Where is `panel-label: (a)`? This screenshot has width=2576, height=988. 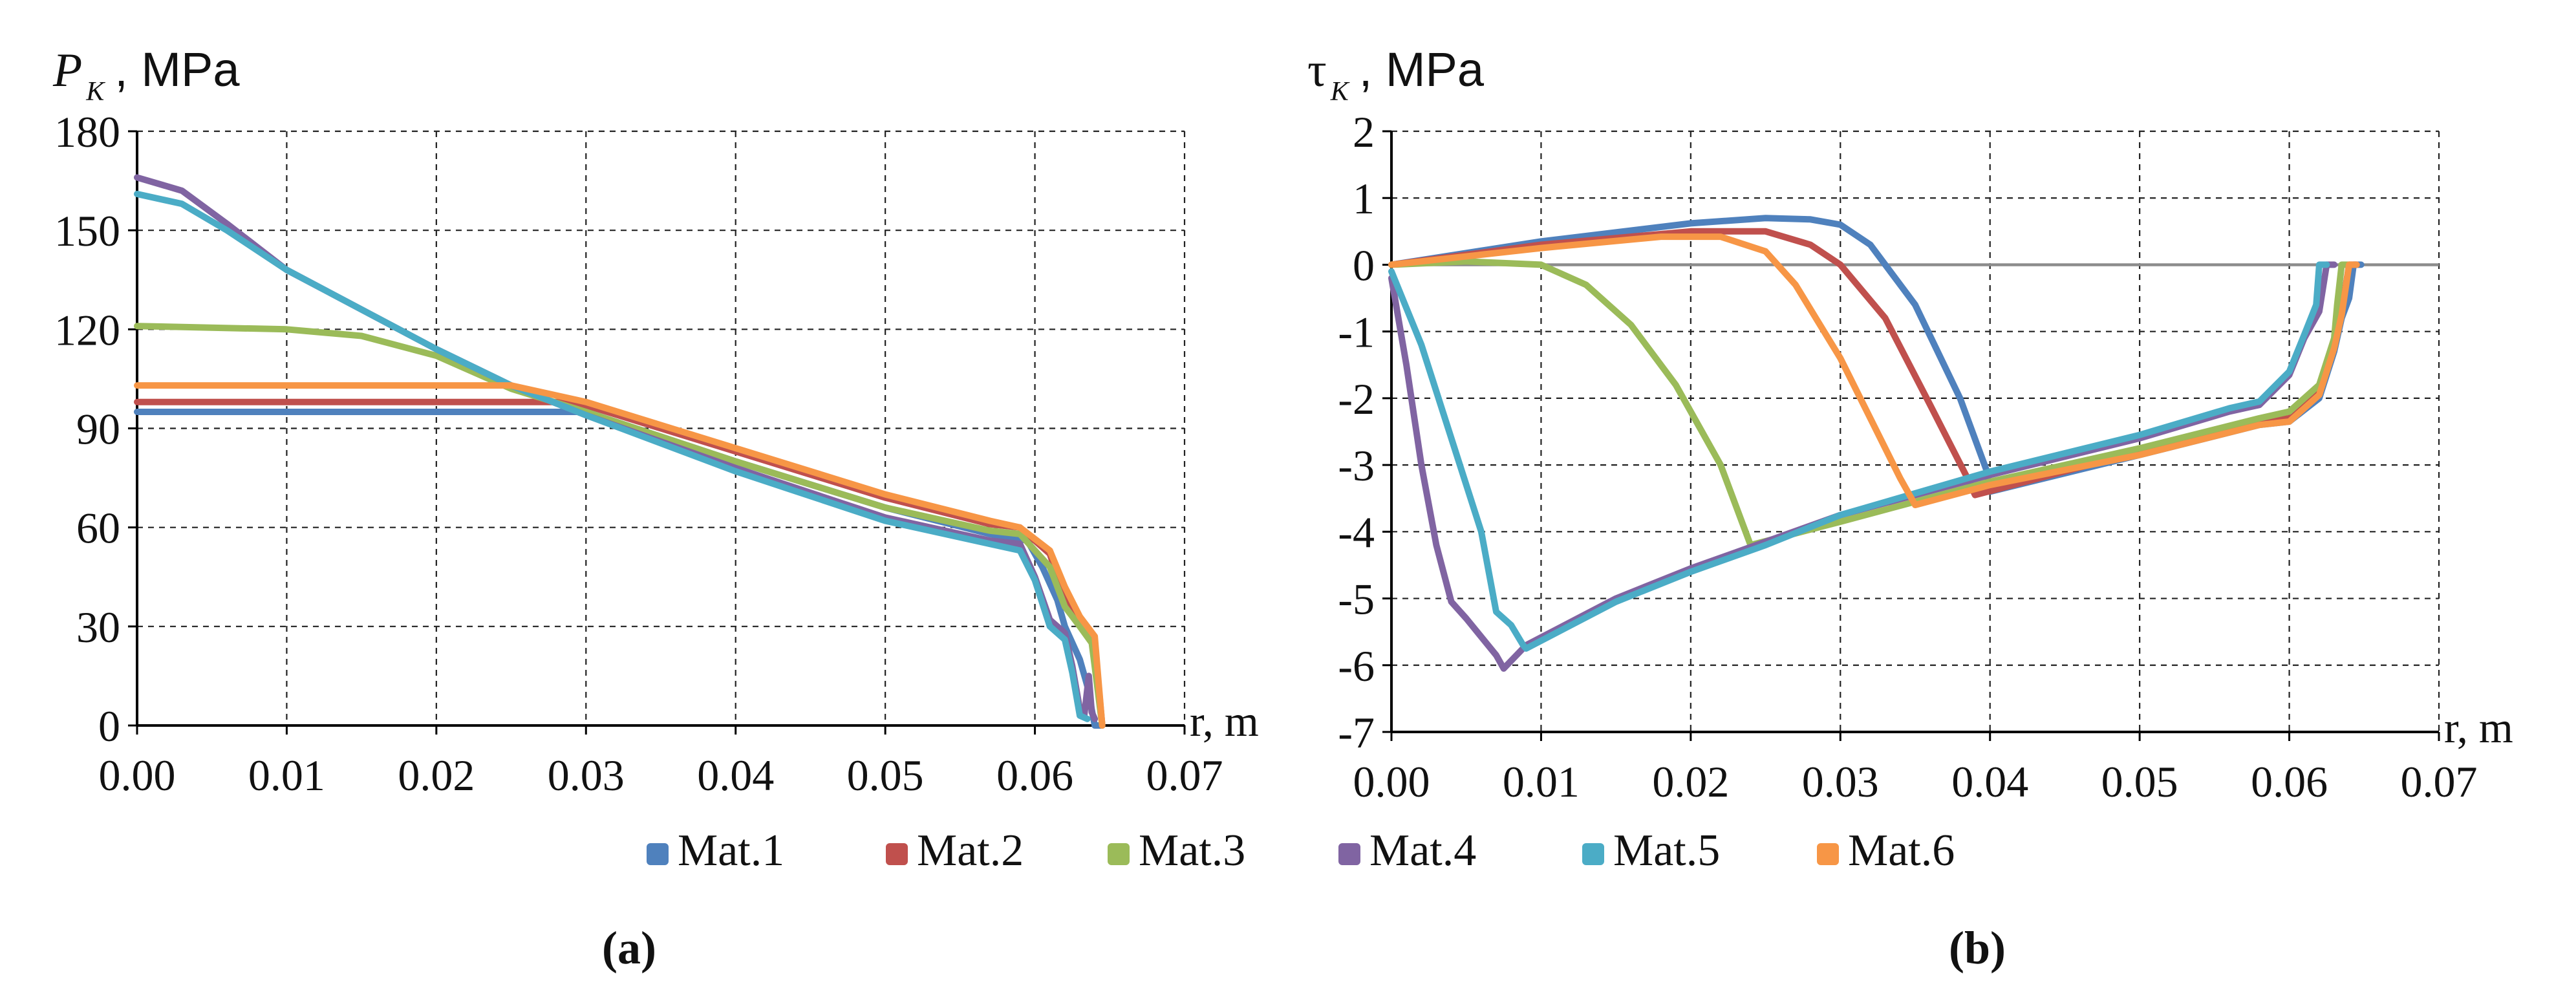 panel-label: (a) is located at coordinates (629, 948).